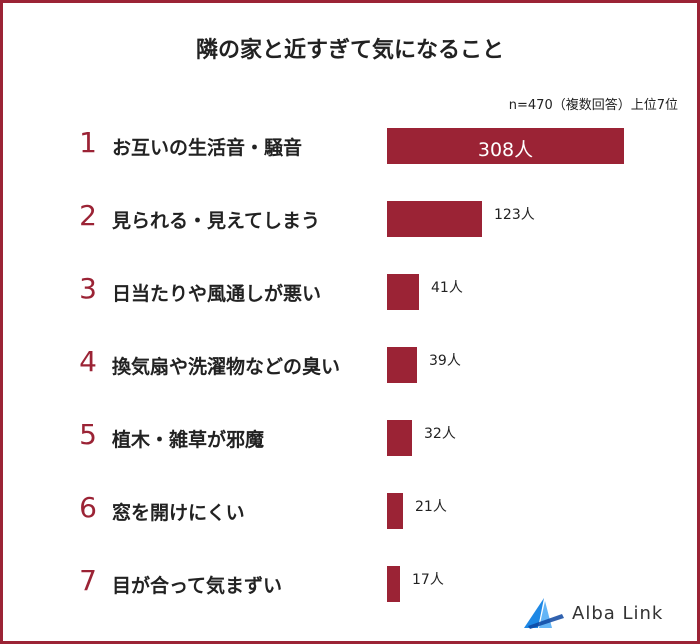  Describe the element at coordinates (447, 288) in the screenshot. I see `value-label: 41人` at that location.